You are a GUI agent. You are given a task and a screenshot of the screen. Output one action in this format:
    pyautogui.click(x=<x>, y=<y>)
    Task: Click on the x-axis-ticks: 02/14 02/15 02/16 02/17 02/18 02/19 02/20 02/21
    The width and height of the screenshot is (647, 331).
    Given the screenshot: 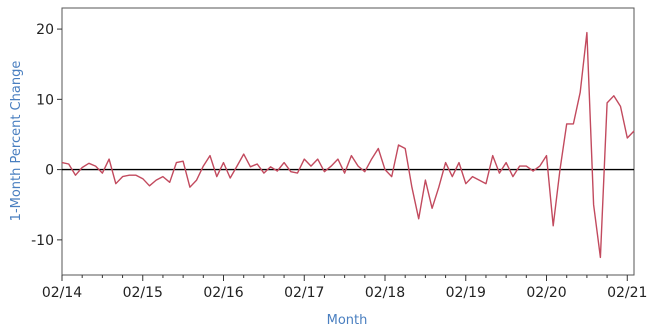 What is the action you would take?
    pyautogui.click(x=344, y=288)
    